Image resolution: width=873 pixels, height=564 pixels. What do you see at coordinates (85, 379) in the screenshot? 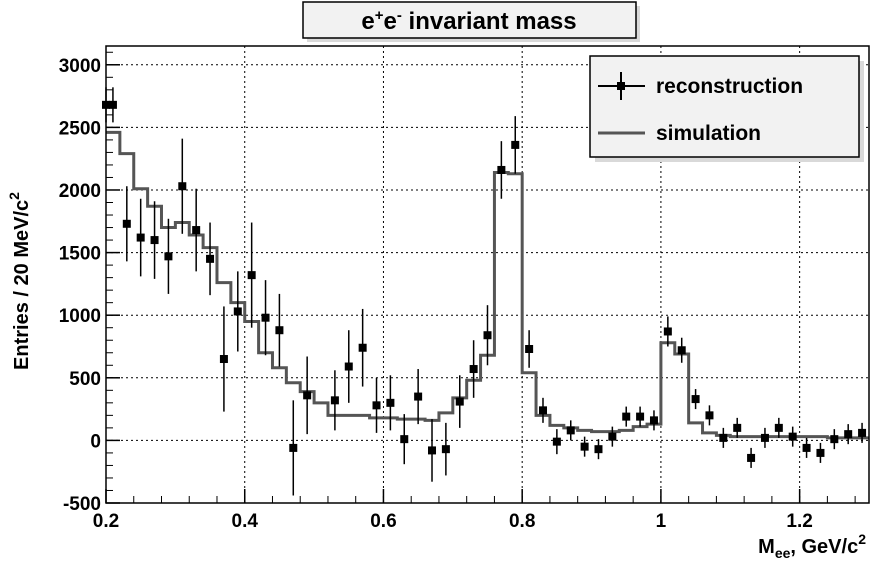
I see `y-tick-label: 500` at bounding box center [85, 379].